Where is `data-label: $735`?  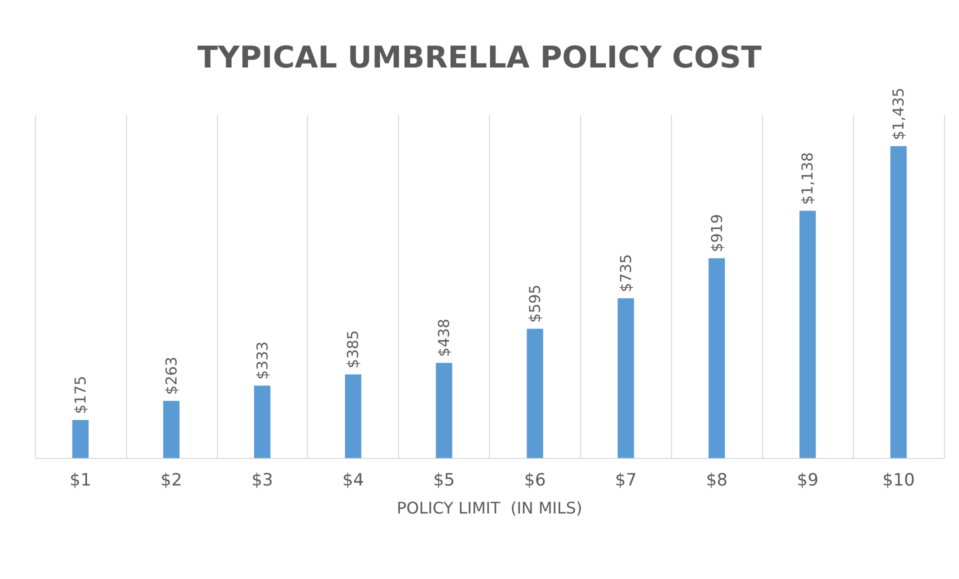 data-label: $735 is located at coordinates (625, 273).